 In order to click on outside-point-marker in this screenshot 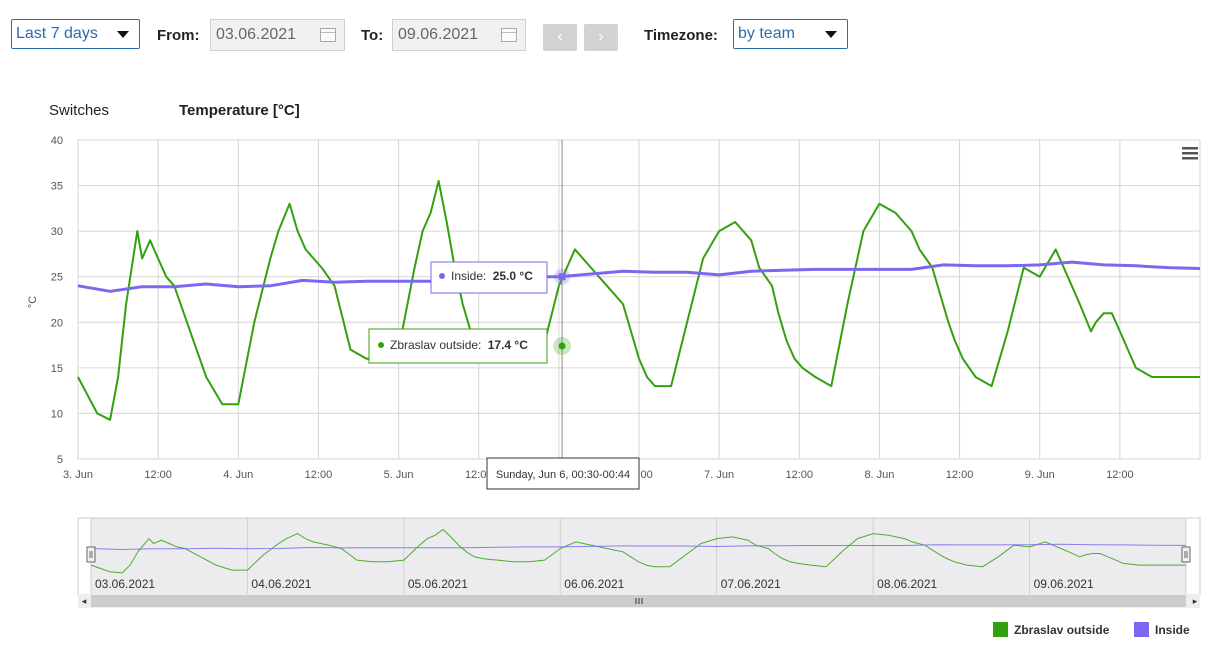, I will do `click(562, 346)`.